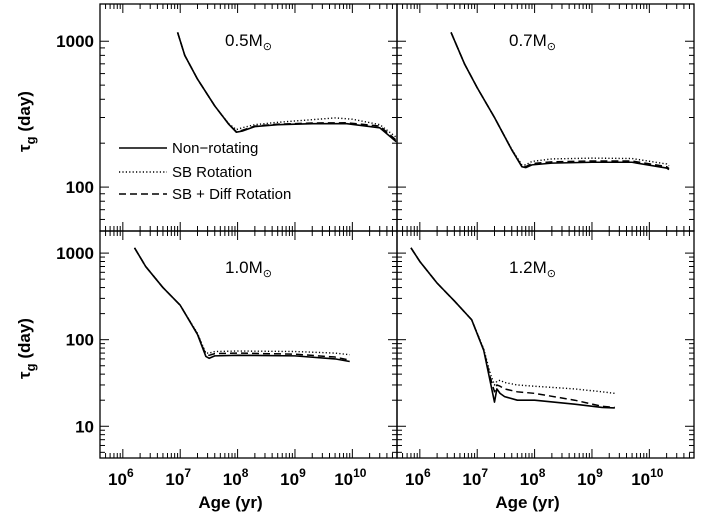 This screenshot has height=515, width=703. Describe the element at coordinates (231, 194) in the screenshot. I see `legend-label: SB + Diff Rotation` at that location.